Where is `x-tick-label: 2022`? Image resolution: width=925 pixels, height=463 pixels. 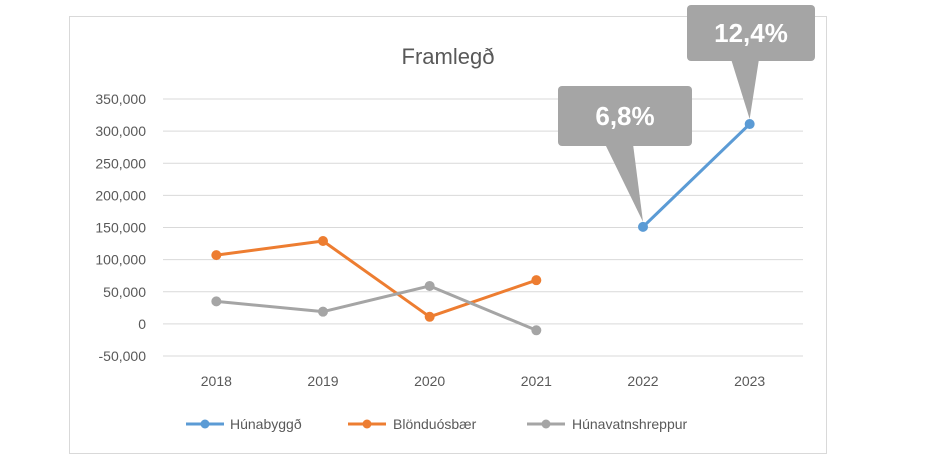
x-tick-label: 2022 is located at coordinates (642, 381).